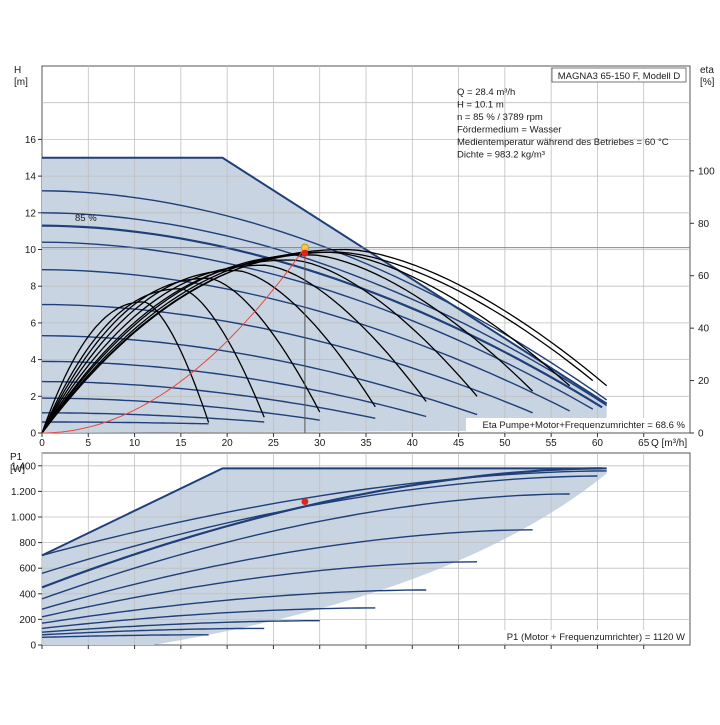  I want to click on y2-axis-label: eta, so click(707, 70).